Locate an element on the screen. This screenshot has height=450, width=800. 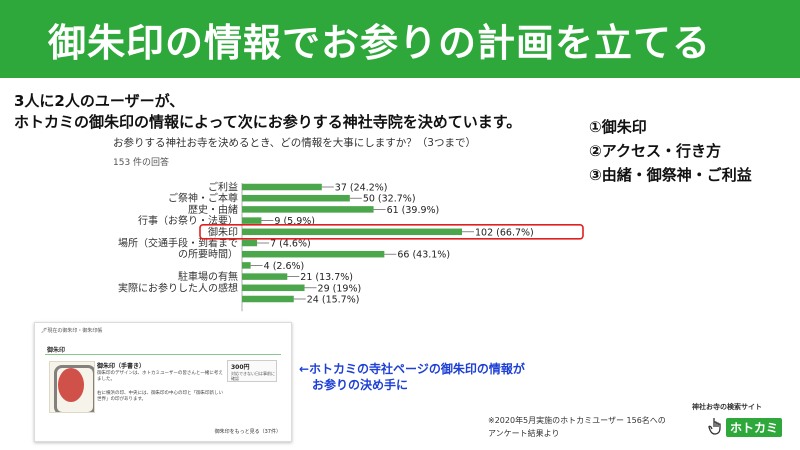
stamp-ink-mark is located at coordinates (74, 388).